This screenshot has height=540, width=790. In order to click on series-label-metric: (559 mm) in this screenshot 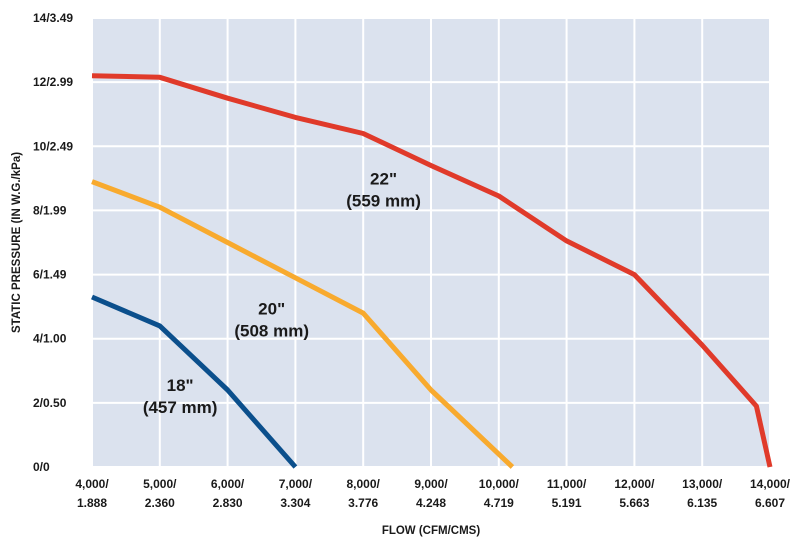, I will do `click(383, 200)`.